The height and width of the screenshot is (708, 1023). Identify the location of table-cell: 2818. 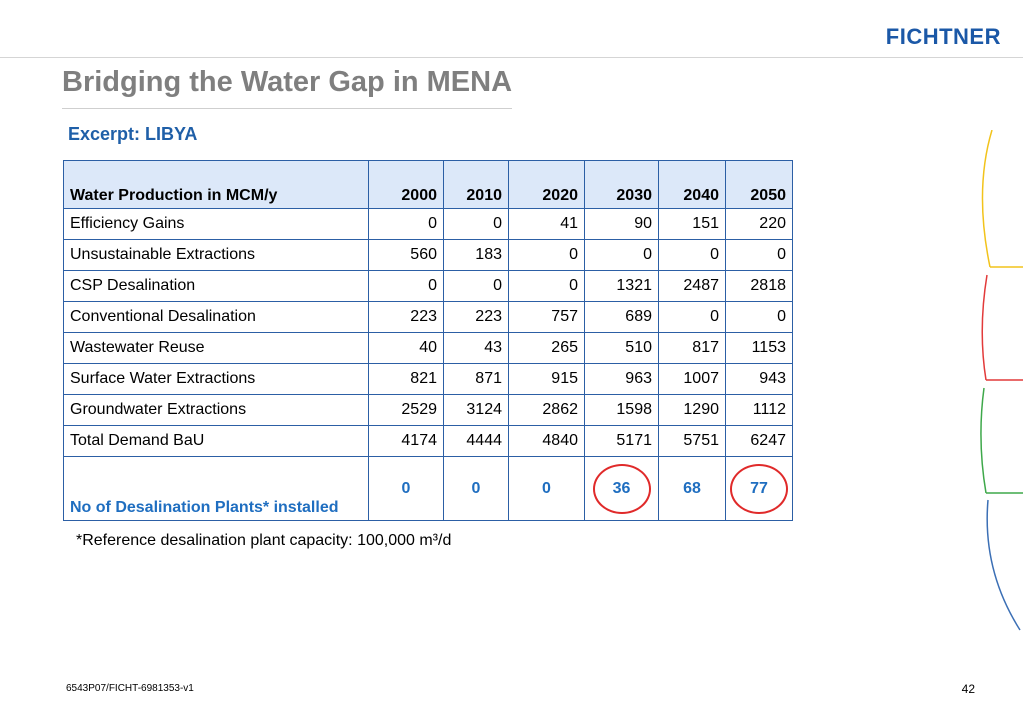
(759, 286).